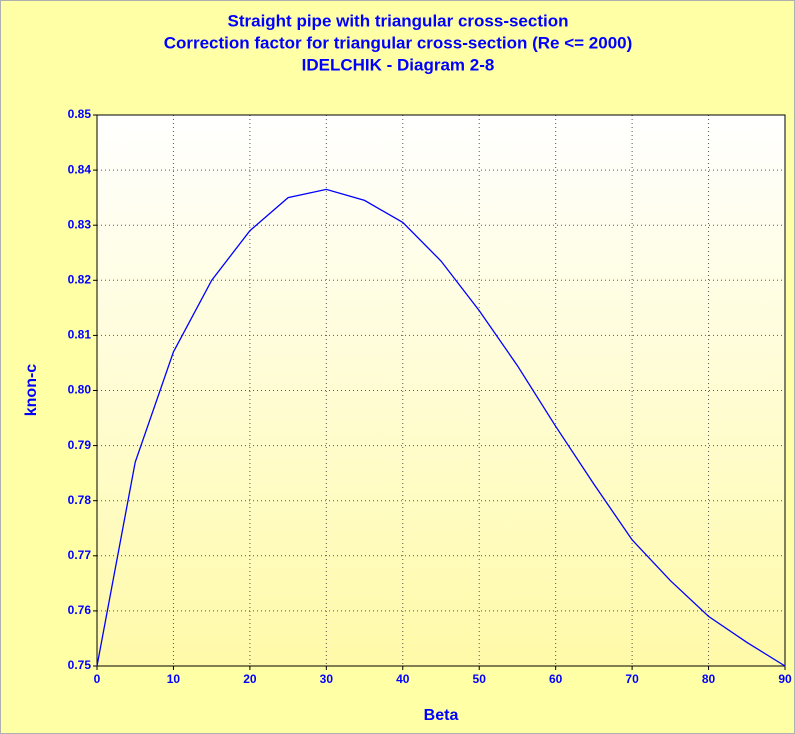 Image resolution: width=795 pixels, height=734 pixels. What do you see at coordinates (441, 715) in the screenshot?
I see `x-axis-label: Beta` at bounding box center [441, 715].